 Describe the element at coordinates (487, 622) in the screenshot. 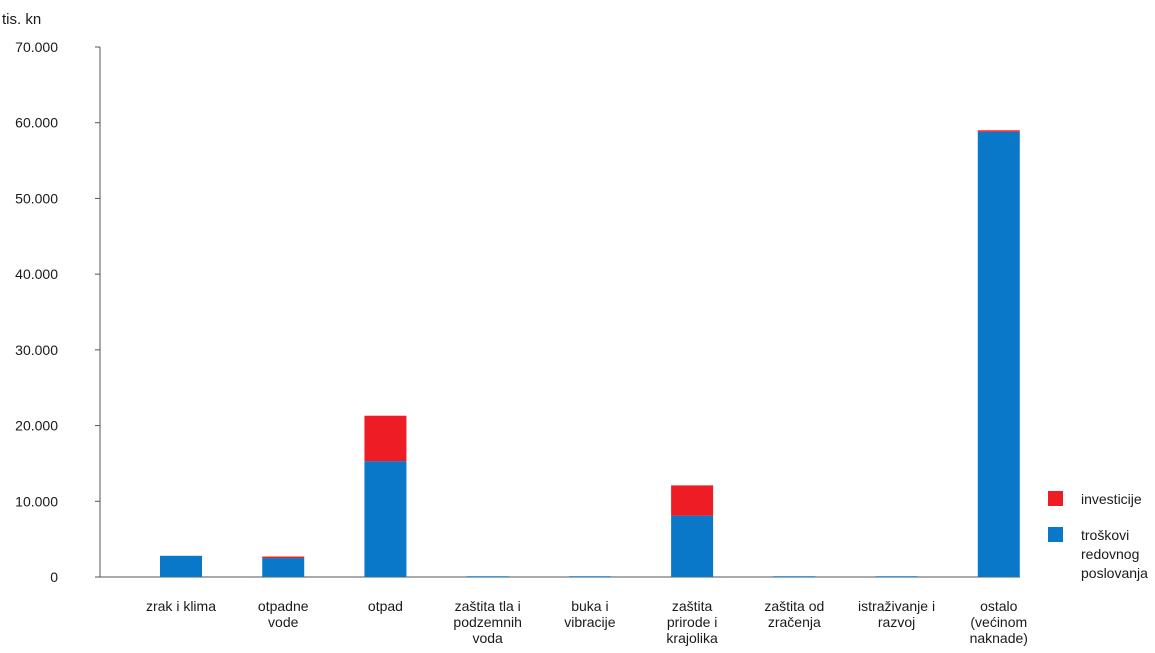

I see `category-label: zaštita tla i podzemnih voda` at that location.